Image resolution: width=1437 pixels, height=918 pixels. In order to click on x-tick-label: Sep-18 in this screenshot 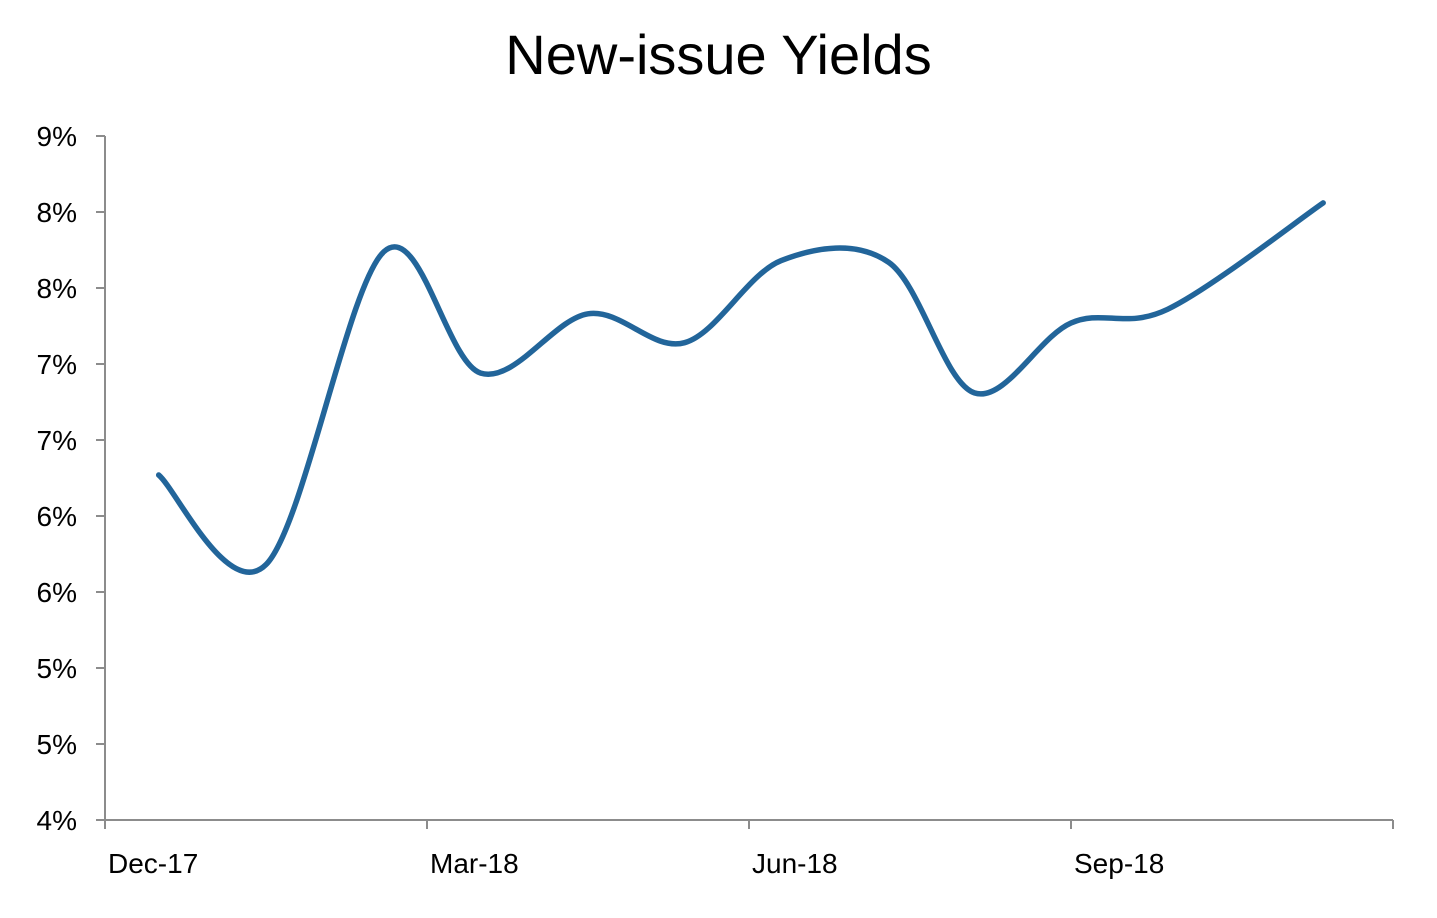, I will do `click(1119, 863)`.